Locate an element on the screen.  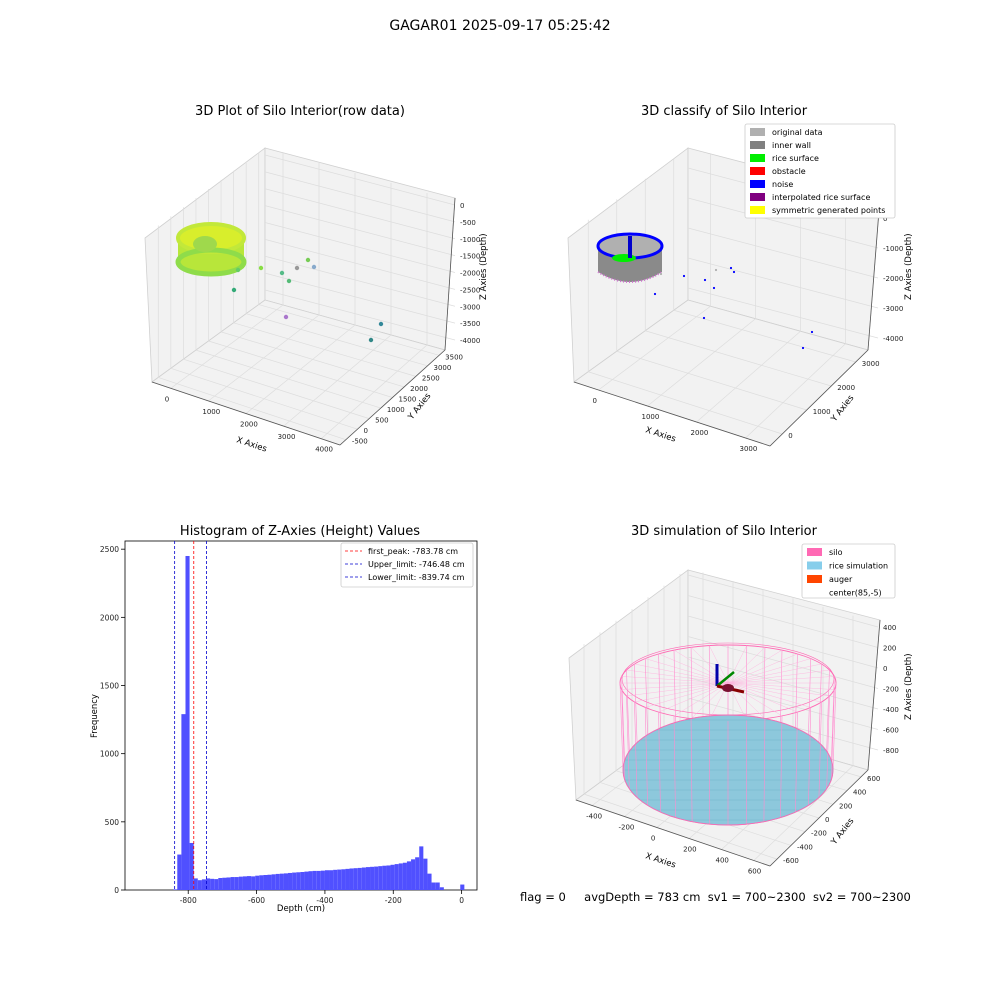
classify-x-tick: 0 is located at coordinates (595, 401).